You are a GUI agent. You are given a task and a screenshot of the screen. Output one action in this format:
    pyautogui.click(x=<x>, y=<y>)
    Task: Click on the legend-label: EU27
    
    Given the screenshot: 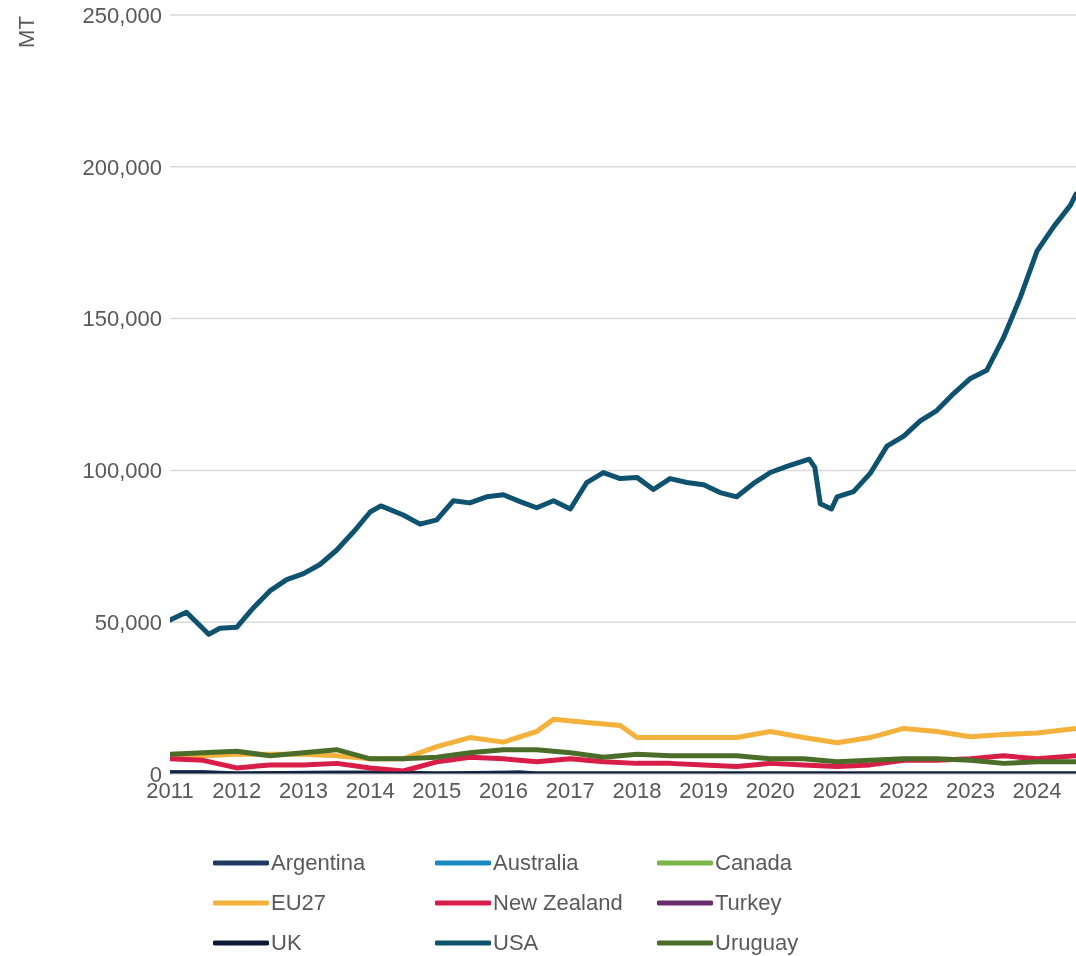 What is the action you would take?
    pyautogui.click(x=299, y=903)
    